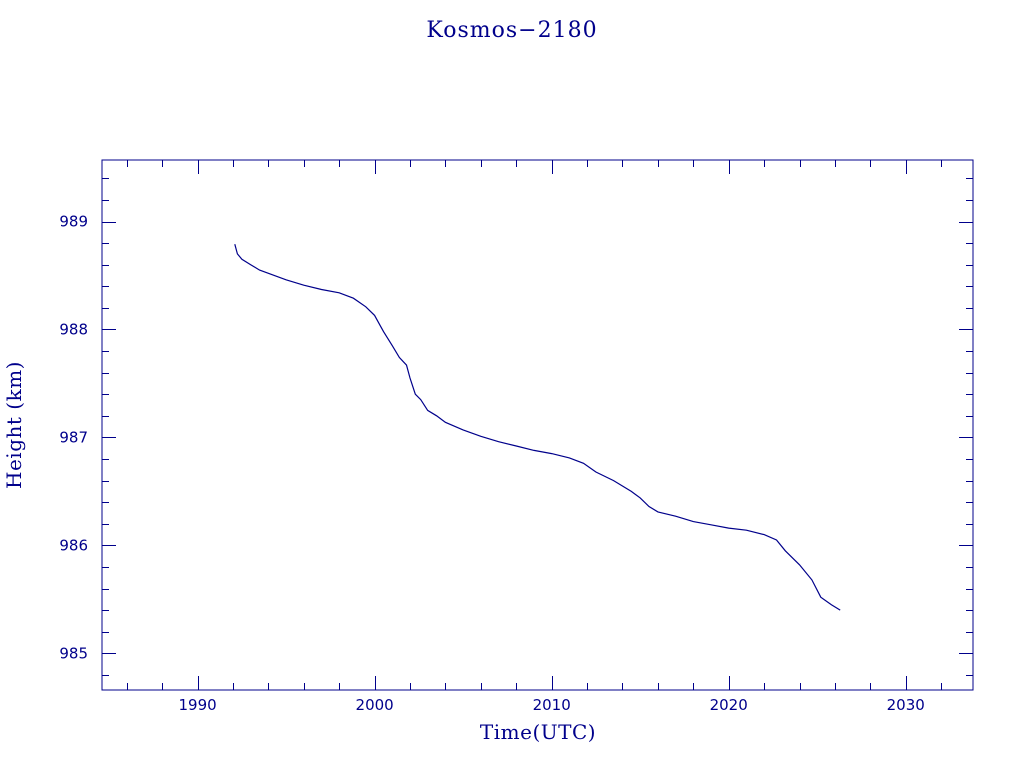  I want to click on y-axis-label: Height (km), so click(14, 425).